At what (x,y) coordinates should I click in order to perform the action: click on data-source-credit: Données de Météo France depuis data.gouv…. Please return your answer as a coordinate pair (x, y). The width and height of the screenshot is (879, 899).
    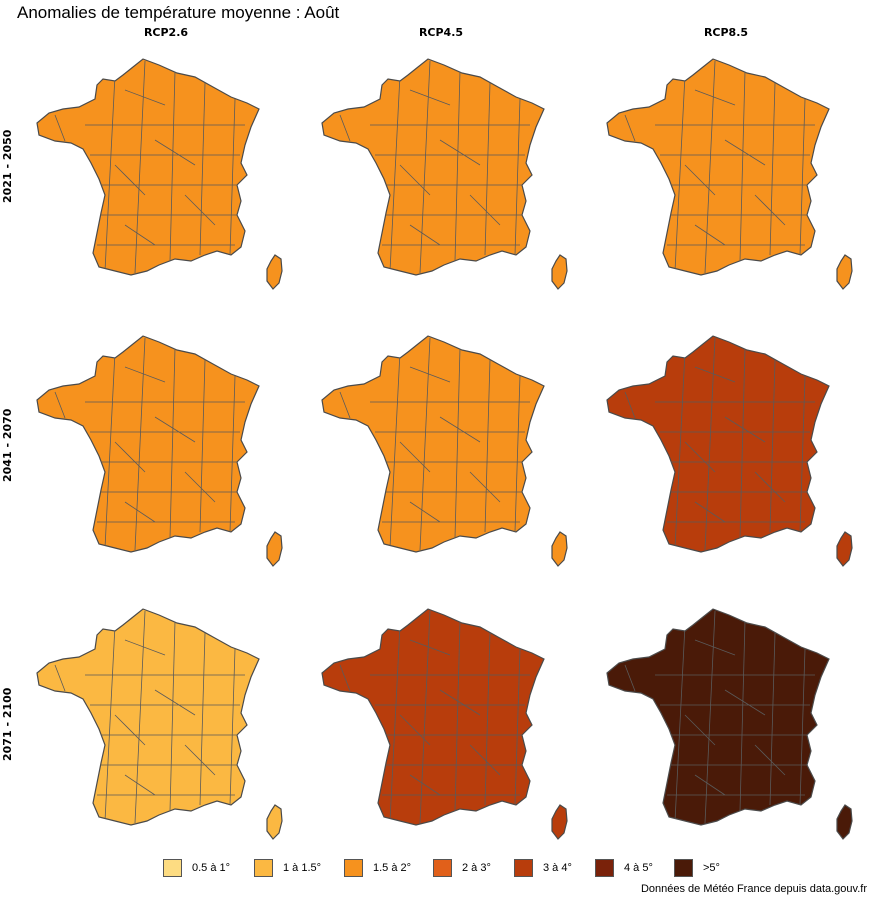
    Looking at the image, I should click on (753, 889).